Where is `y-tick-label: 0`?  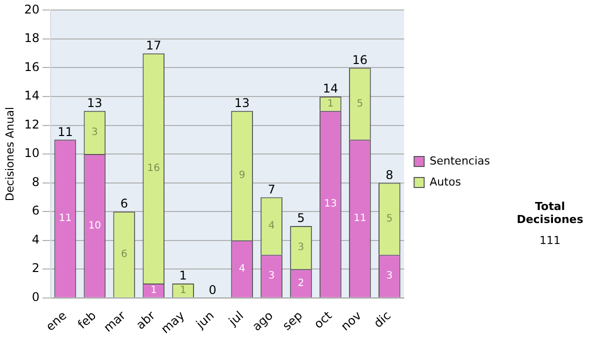
y-tick-label: 0 is located at coordinates (36, 297).